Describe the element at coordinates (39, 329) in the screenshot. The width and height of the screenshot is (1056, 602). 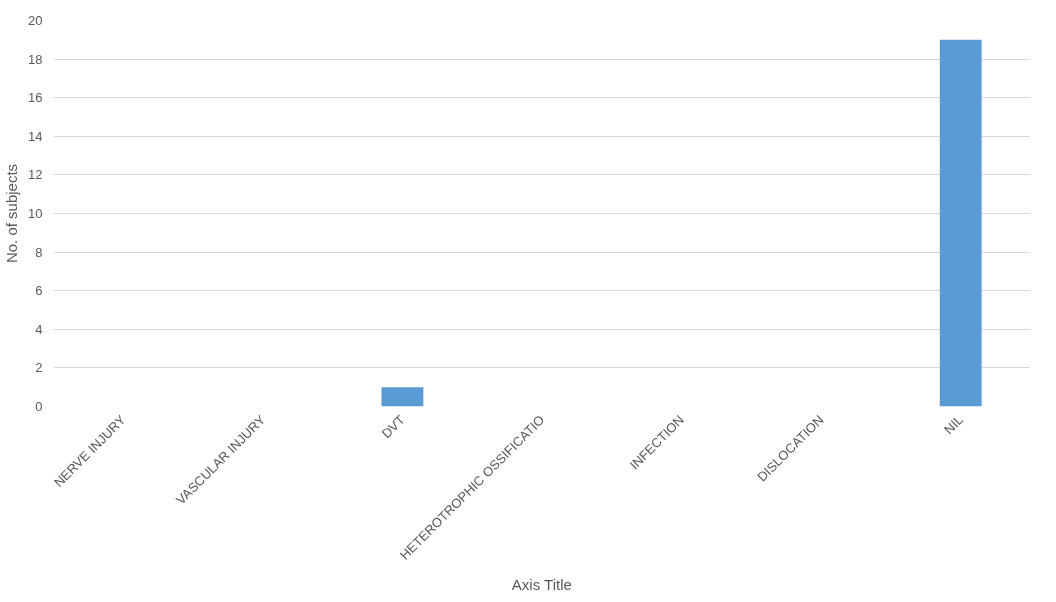
I see `y-tick-label: 4` at that location.